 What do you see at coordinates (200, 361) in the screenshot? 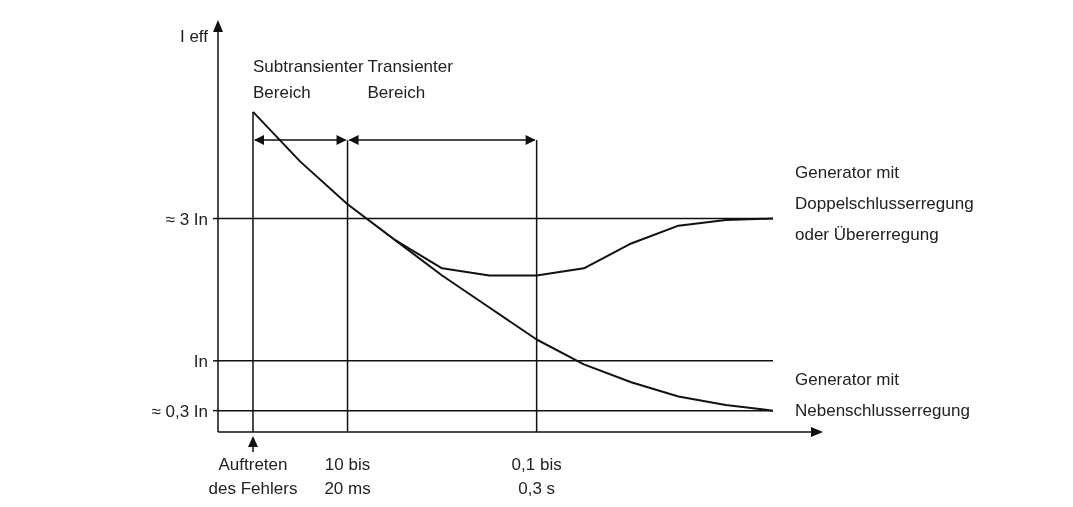
I see `y-tick-label: In` at bounding box center [200, 361].